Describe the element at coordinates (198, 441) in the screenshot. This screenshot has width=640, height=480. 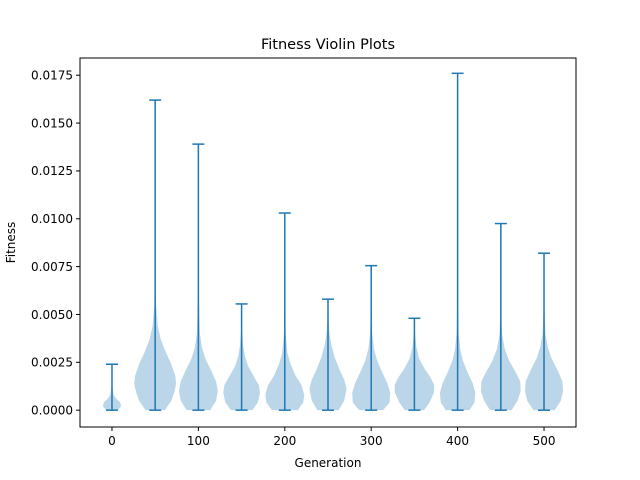
I see `x-tick-label: 100` at that location.